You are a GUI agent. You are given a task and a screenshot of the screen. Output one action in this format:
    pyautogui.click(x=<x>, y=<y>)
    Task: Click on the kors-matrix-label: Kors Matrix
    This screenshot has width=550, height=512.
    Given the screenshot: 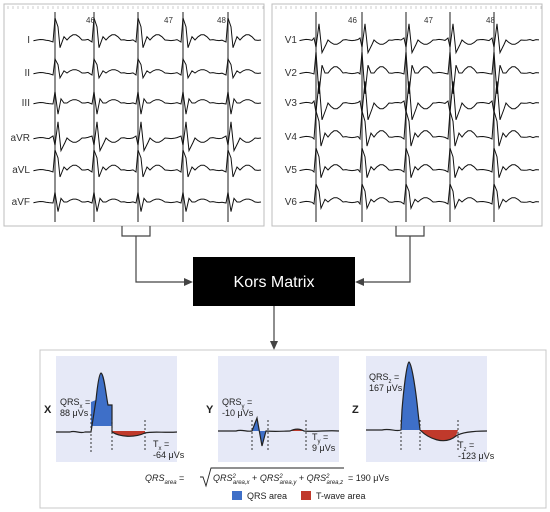 What is the action you would take?
    pyautogui.click(x=274, y=282)
    